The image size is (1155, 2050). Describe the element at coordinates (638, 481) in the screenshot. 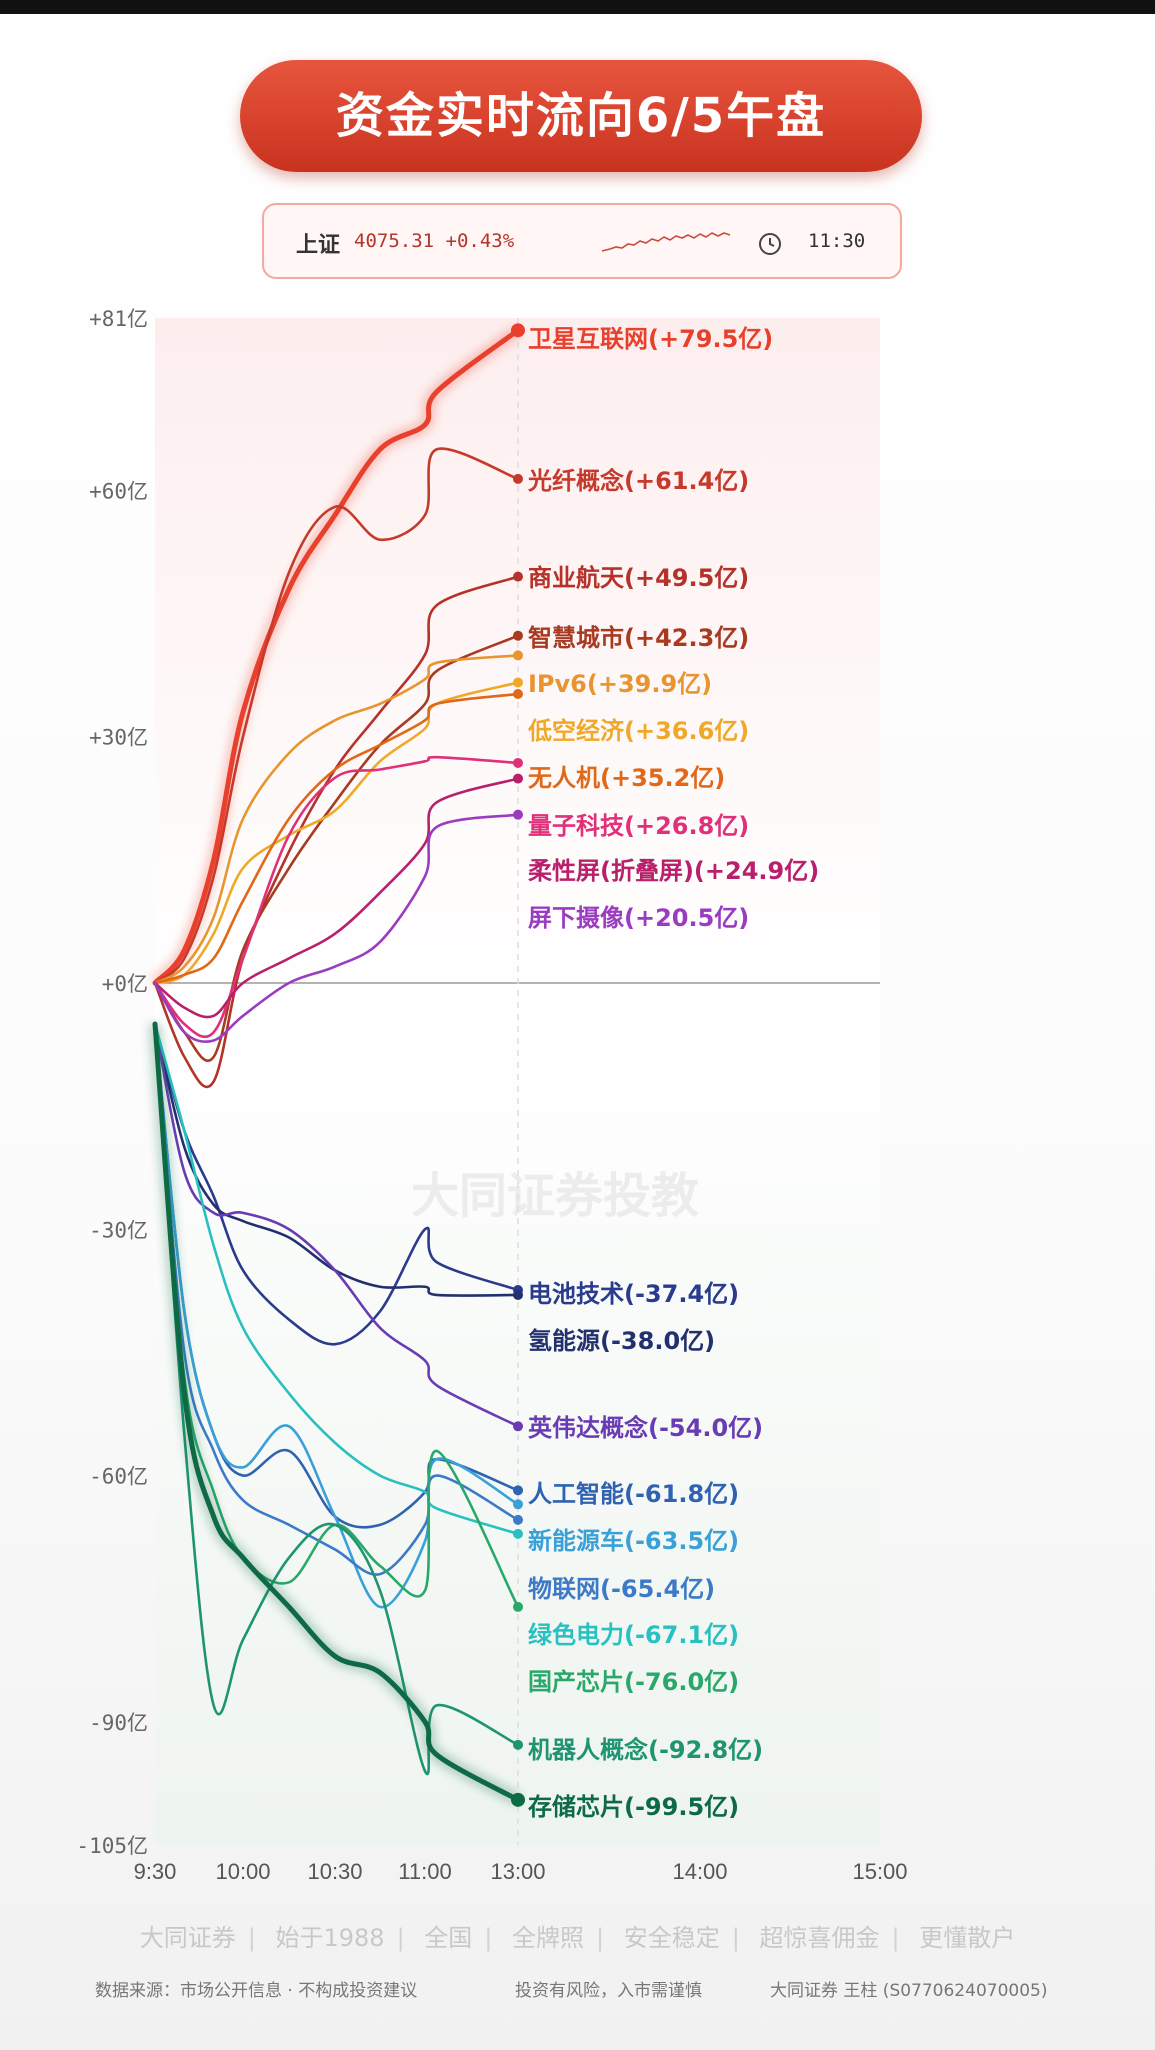

I see `series-label: 光纤概念(+61.4亿)` at that location.